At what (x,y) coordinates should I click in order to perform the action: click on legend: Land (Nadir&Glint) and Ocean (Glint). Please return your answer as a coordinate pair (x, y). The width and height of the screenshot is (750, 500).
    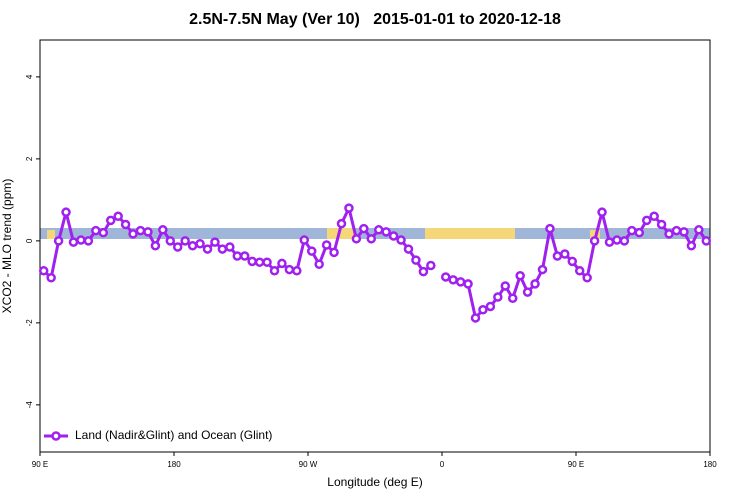
    Looking at the image, I should click on (158, 435).